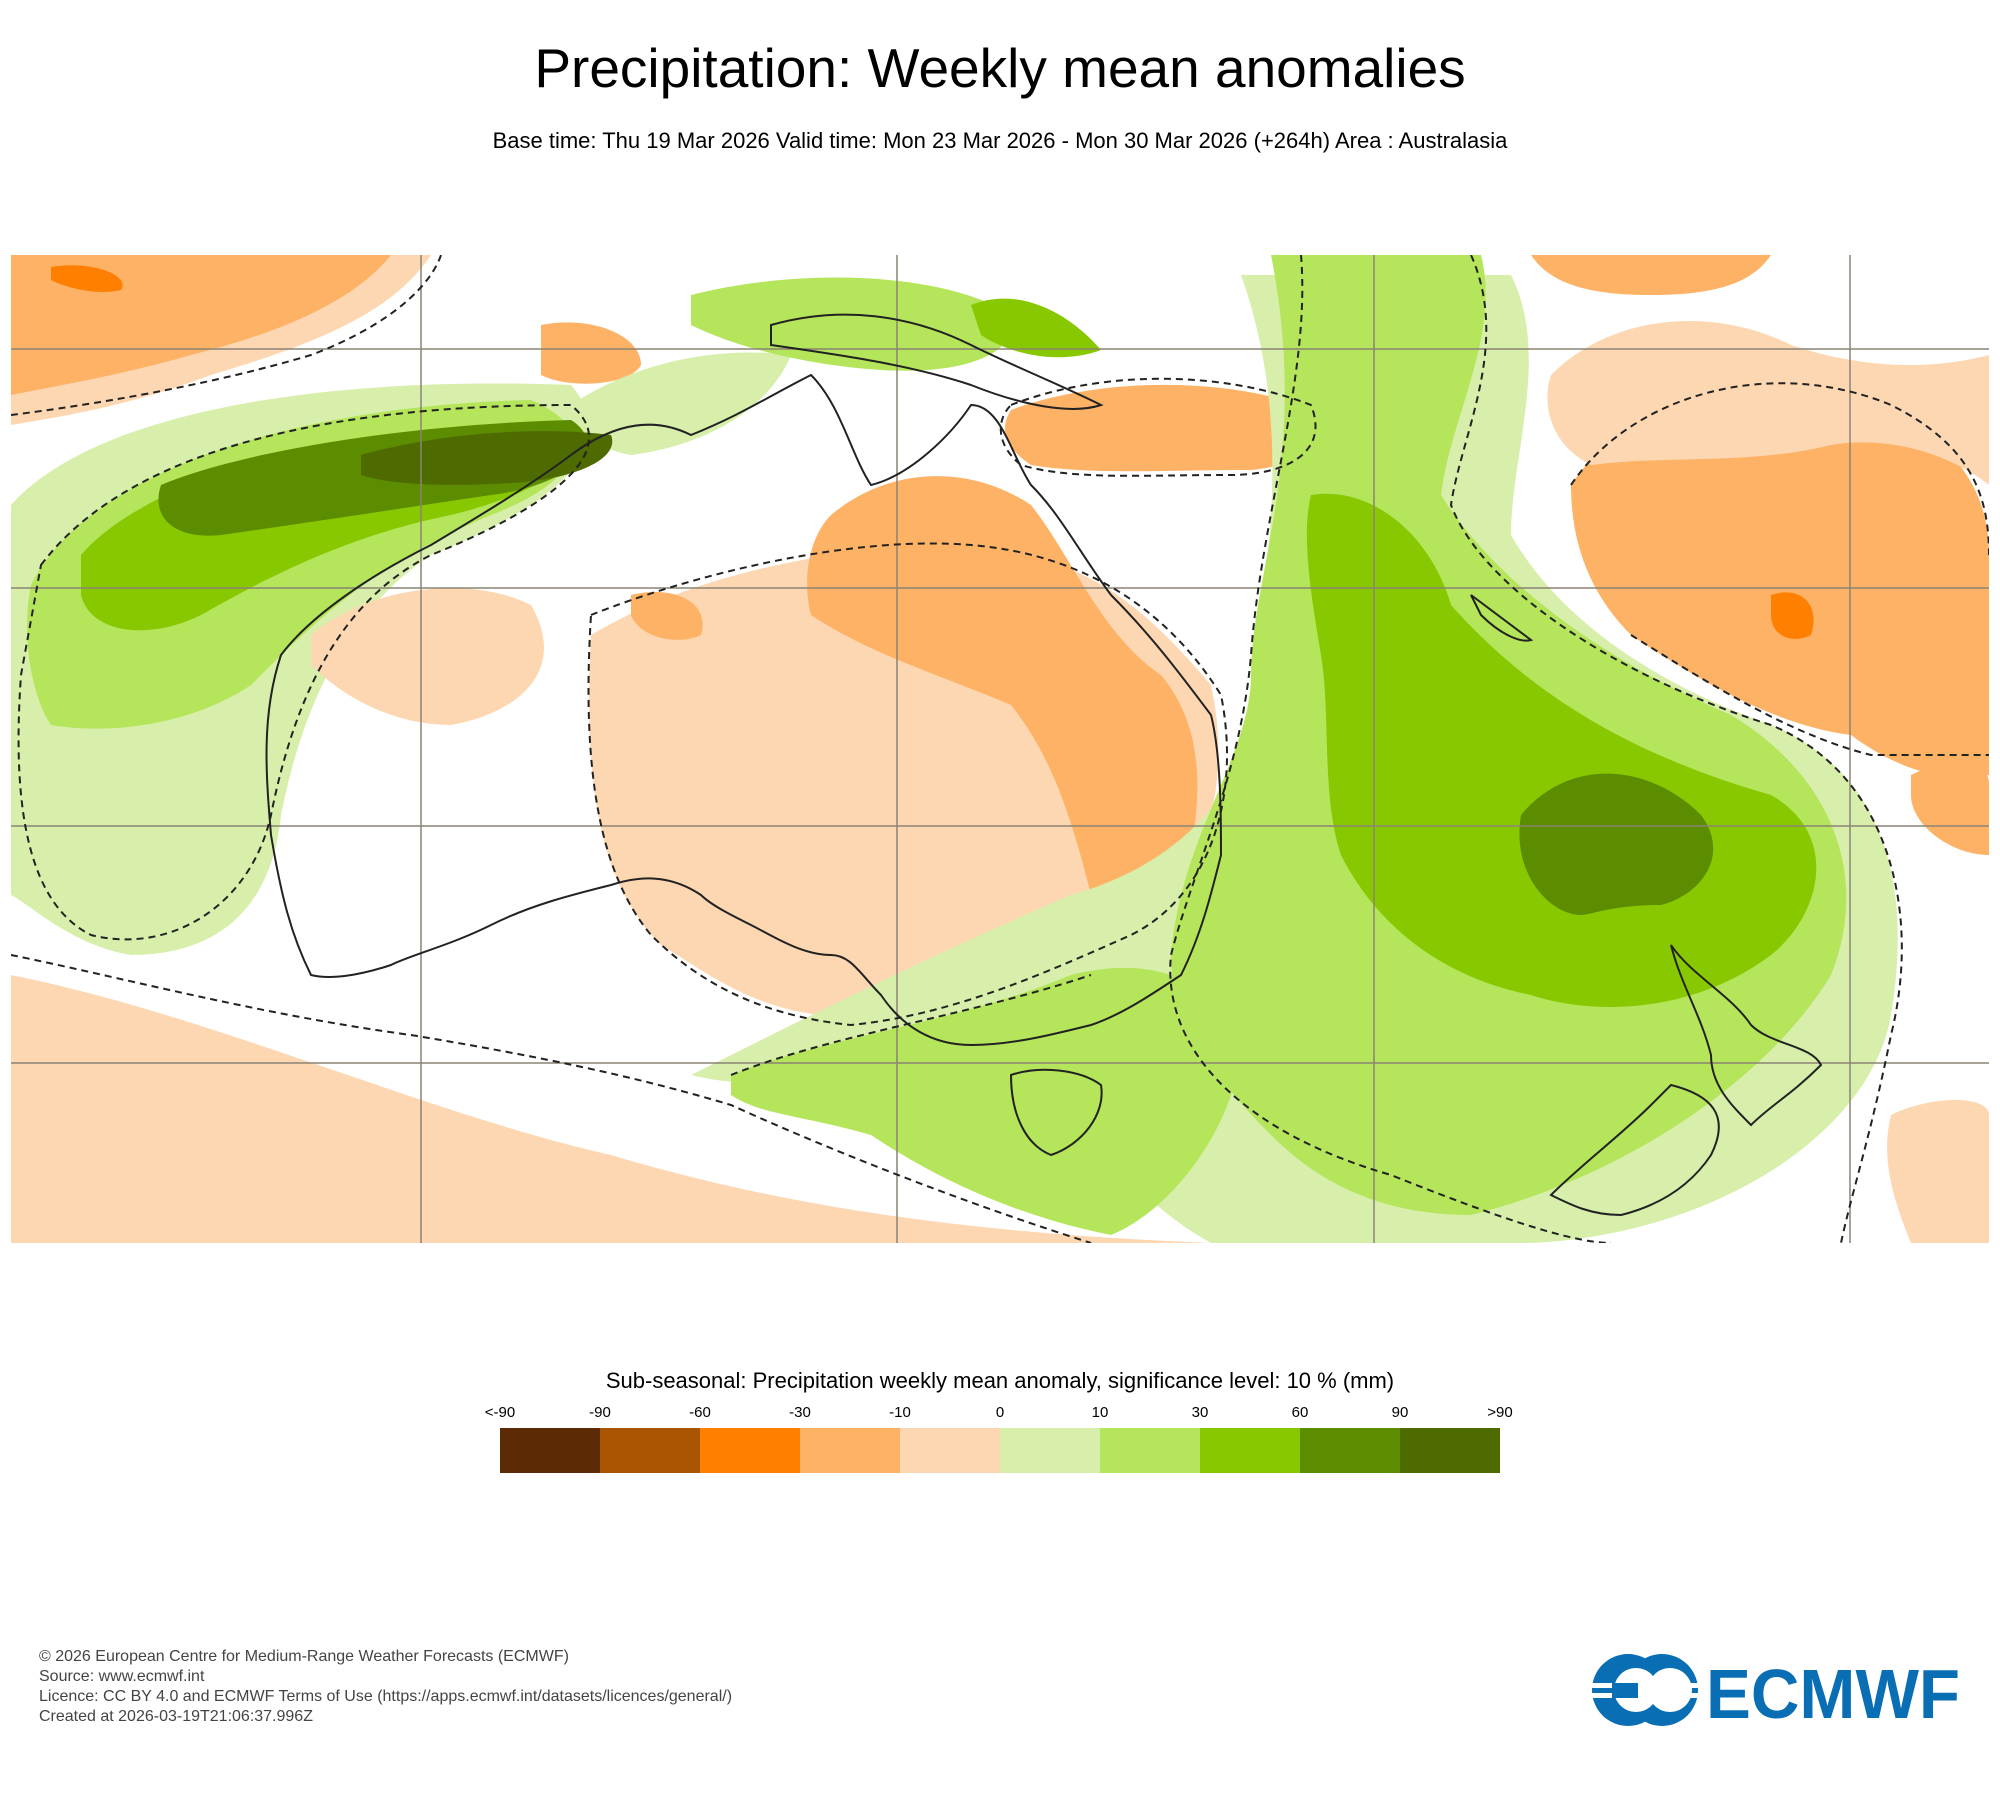 The image size is (2000, 1800). What do you see at coordinates (1500, 1412) in the screenshot?
I see `colorbar-tick: >90` at bounding box center [1500, 1412].